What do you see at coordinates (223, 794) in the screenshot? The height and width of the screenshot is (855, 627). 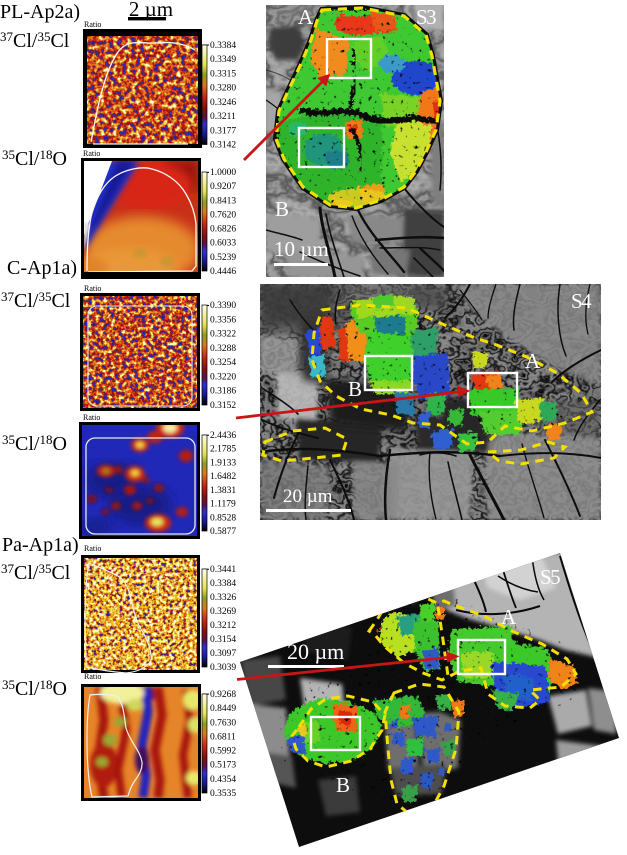 I see `svg-text: 0.3535` at bounding box center [223, 794].